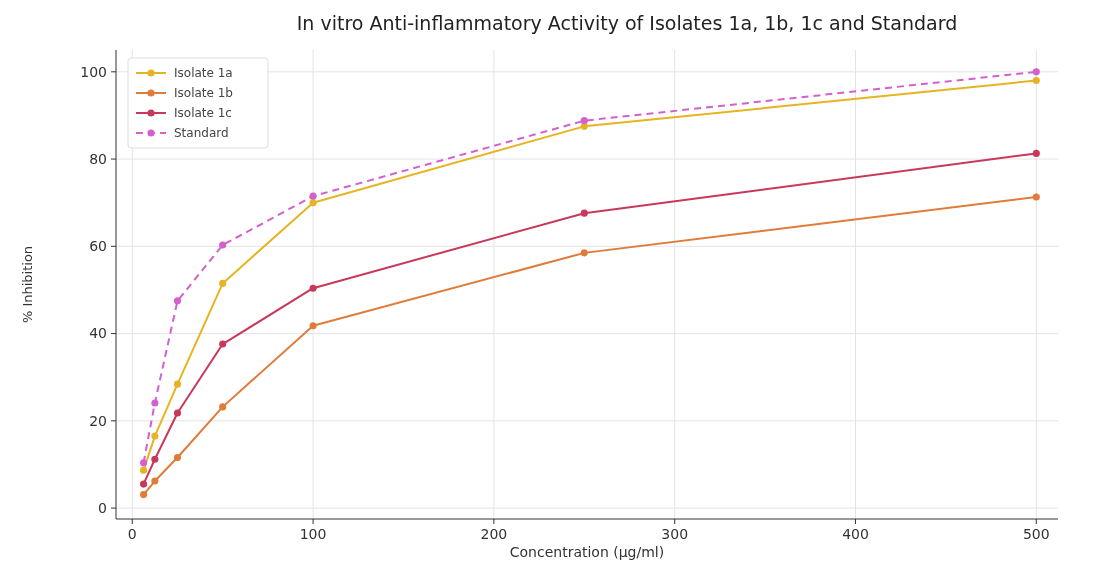 This screenshot has height=570, width=1098. Describe the element at coordinates (675, 534) in the screenshot. I see `x-tick-label: 300` at that location.